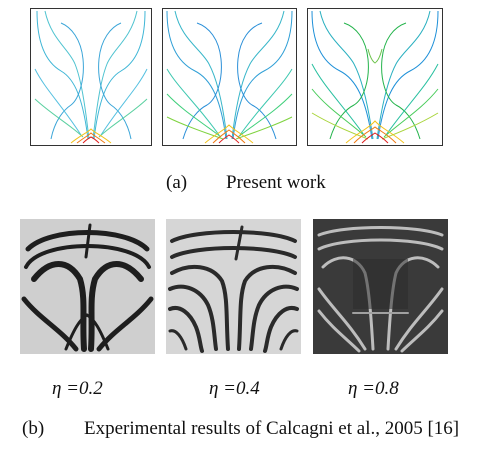  Describe the element at coordinates (233, 286) in the screenshot. I see `experimental-panel-eta-0.4` at that location.